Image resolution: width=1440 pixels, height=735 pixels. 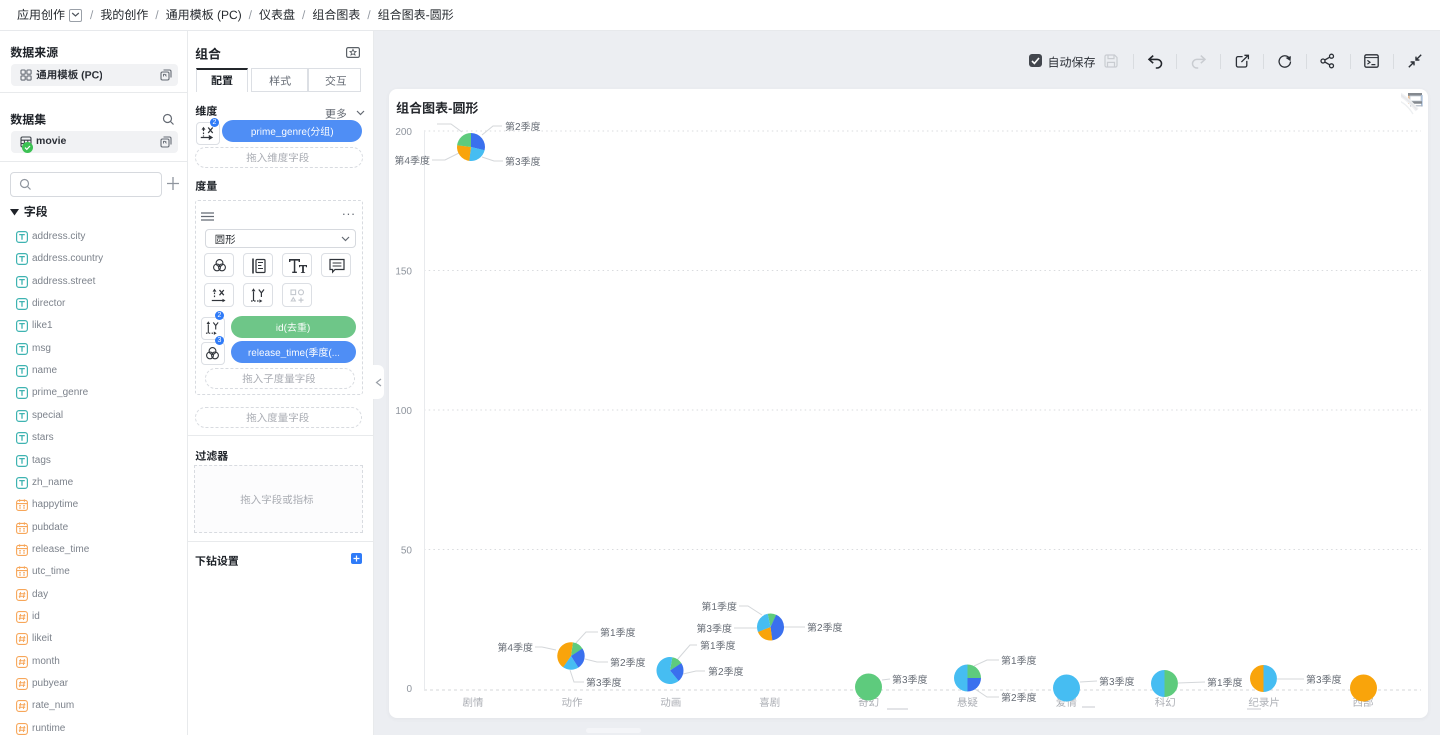 What do you see at coordinates (407, 551) in the screenshot?
I see `svg-text: 50` at bounding box center [407, 551].